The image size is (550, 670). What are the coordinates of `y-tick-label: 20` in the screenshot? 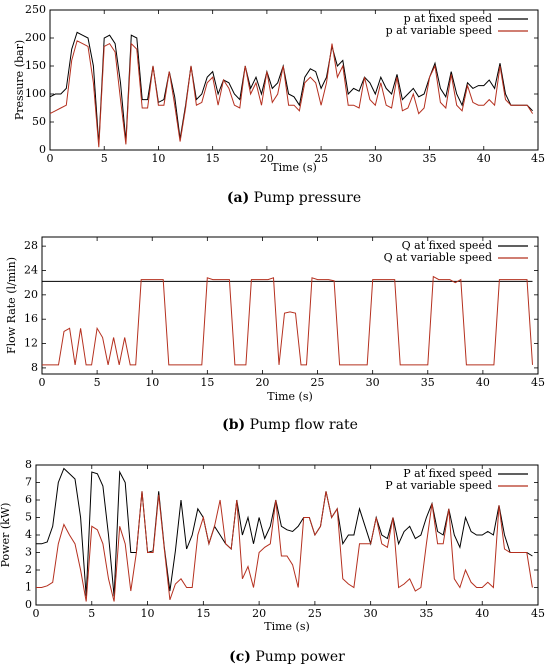 It's located at (31, 294).